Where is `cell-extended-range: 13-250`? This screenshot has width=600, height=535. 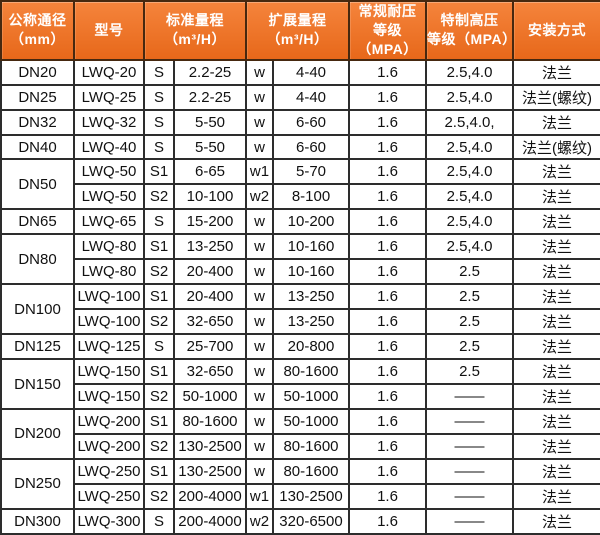
cell-extended-range: 13-250 is located at coordinates (311, 322).